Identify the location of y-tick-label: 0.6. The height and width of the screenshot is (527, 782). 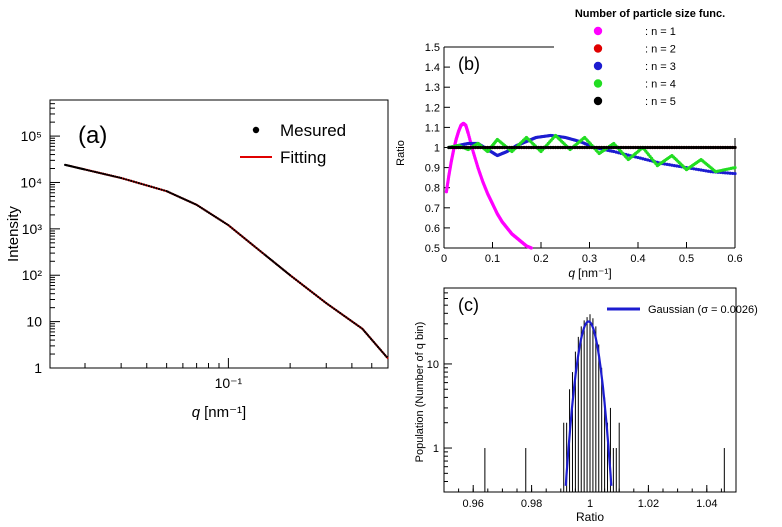
(432, 229).